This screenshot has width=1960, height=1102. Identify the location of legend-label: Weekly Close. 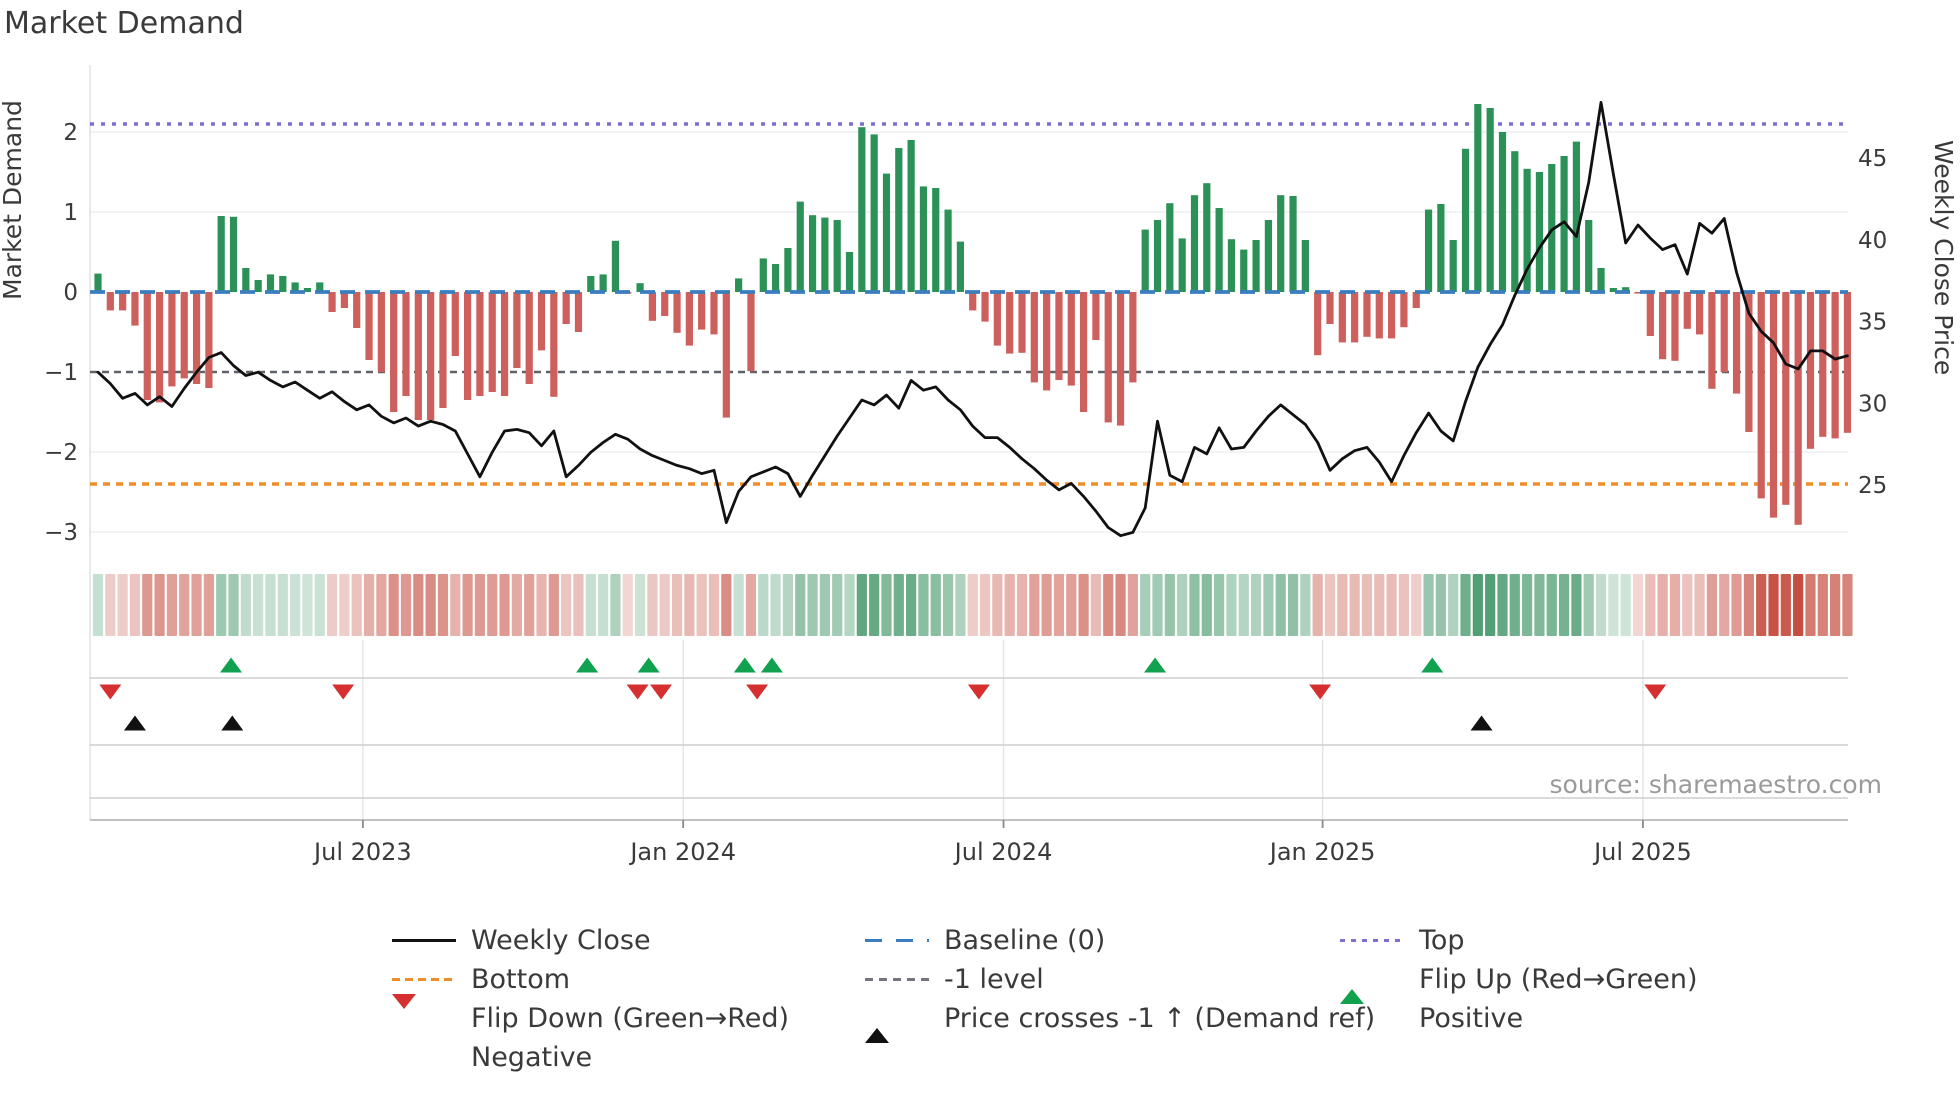
(561, 940).